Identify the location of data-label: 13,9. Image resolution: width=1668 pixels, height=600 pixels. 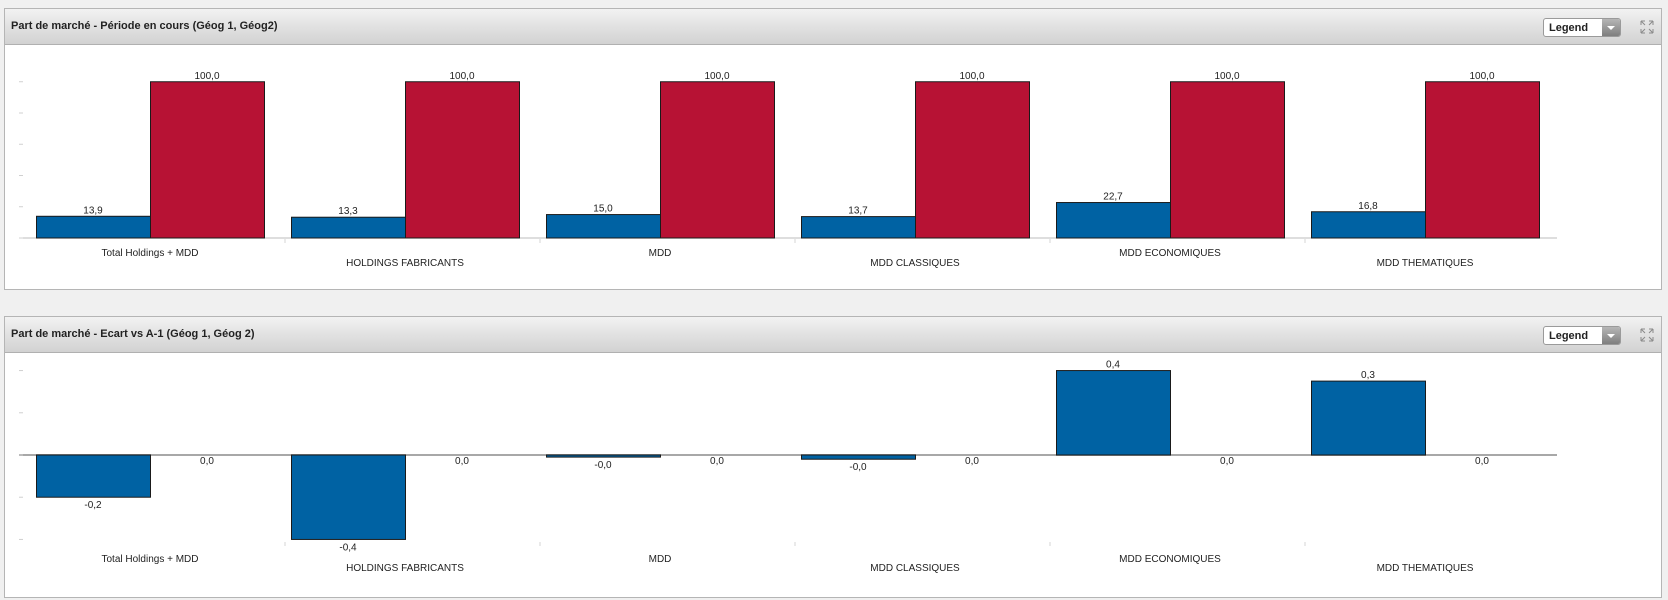
(93, 210).